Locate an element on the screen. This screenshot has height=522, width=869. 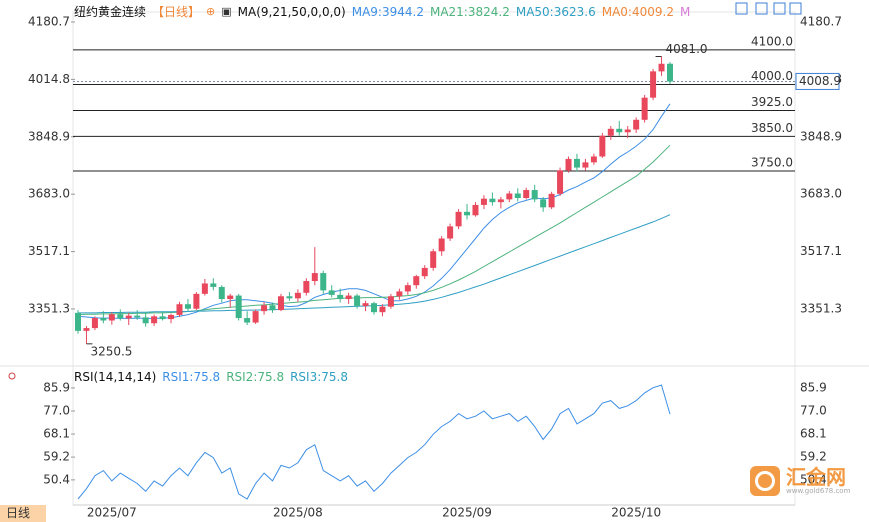
last-price-box is located at coordinates (817, 81).